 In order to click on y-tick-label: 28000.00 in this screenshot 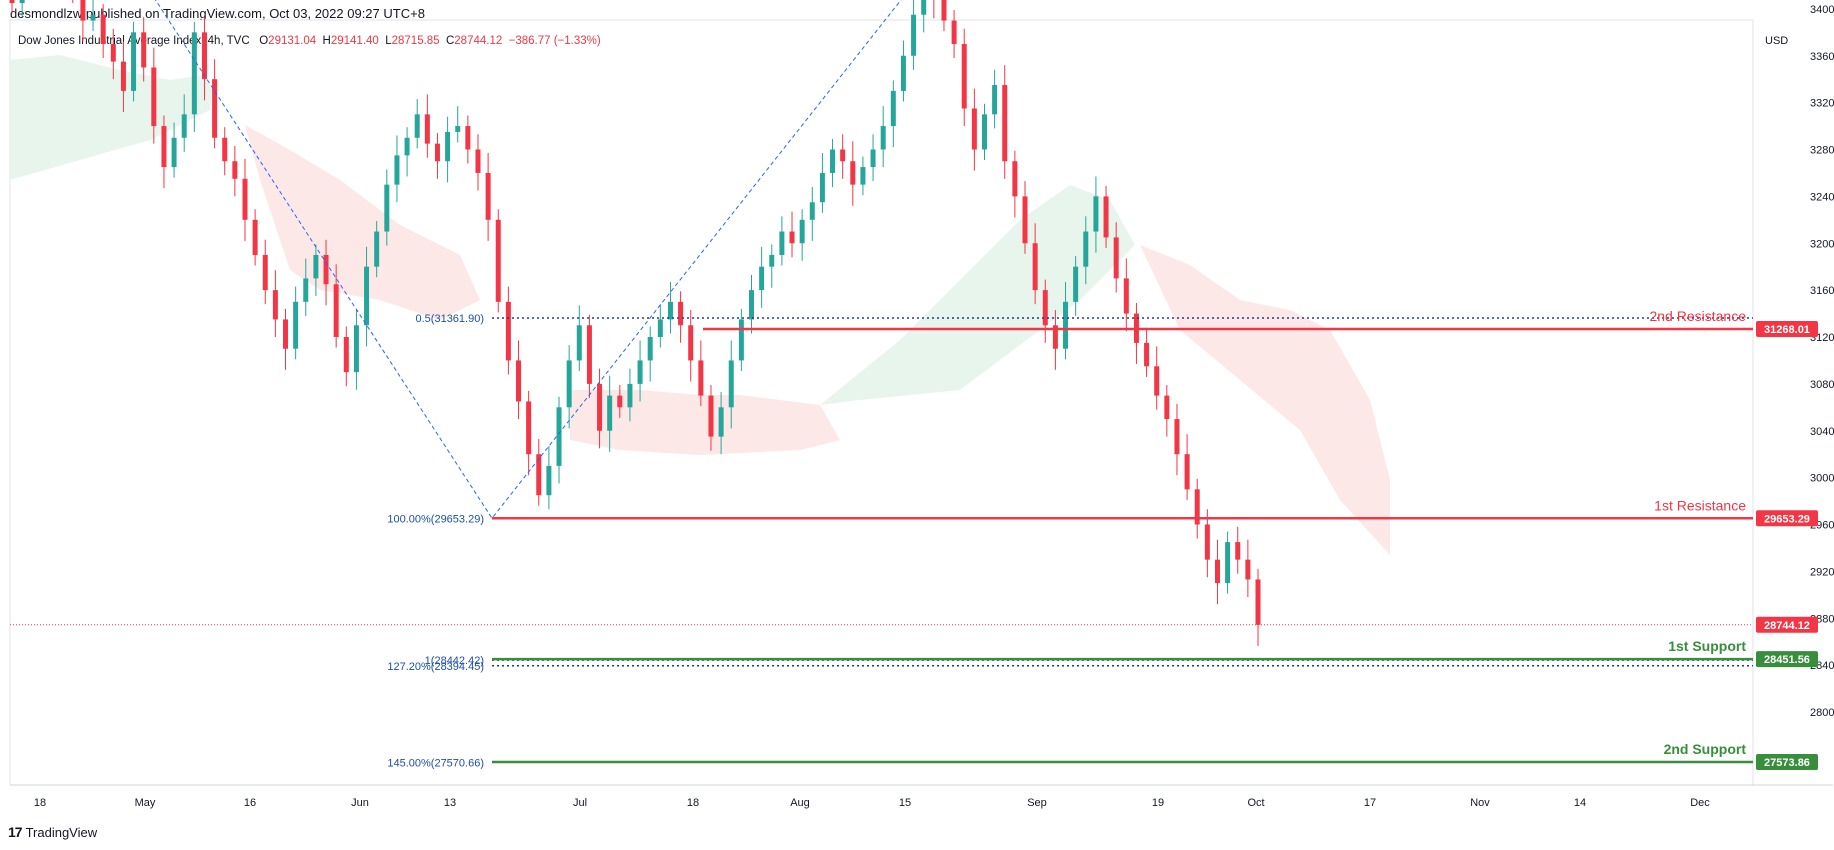, I will do `click(1822, 713)`.